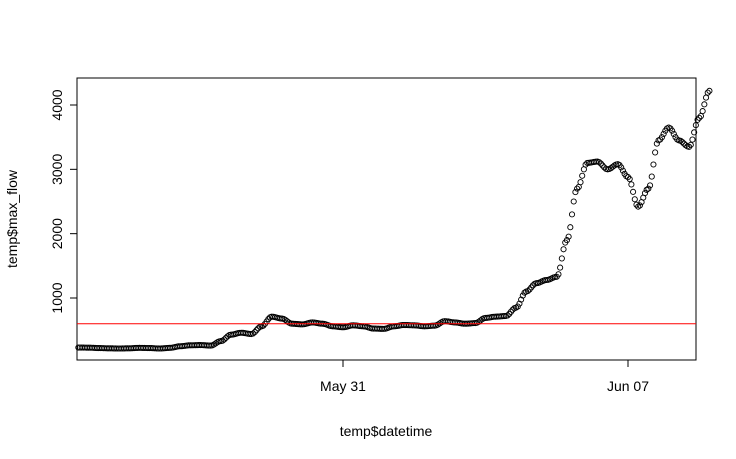 The image size is (736, 459). Describe the element at coordinates (343, 386) in the screenshot. I see `x-tick-label: May 31` at that location.